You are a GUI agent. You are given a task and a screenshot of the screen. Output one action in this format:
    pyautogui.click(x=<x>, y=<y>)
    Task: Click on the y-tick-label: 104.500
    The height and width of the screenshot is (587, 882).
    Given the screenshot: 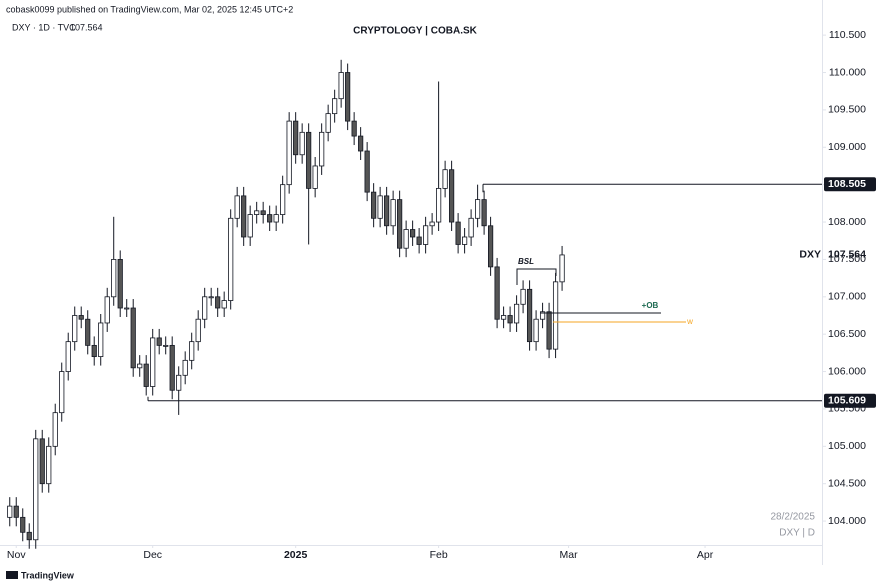 What is the action you would take?
    pyautogui.click(x=847, y=483)
    